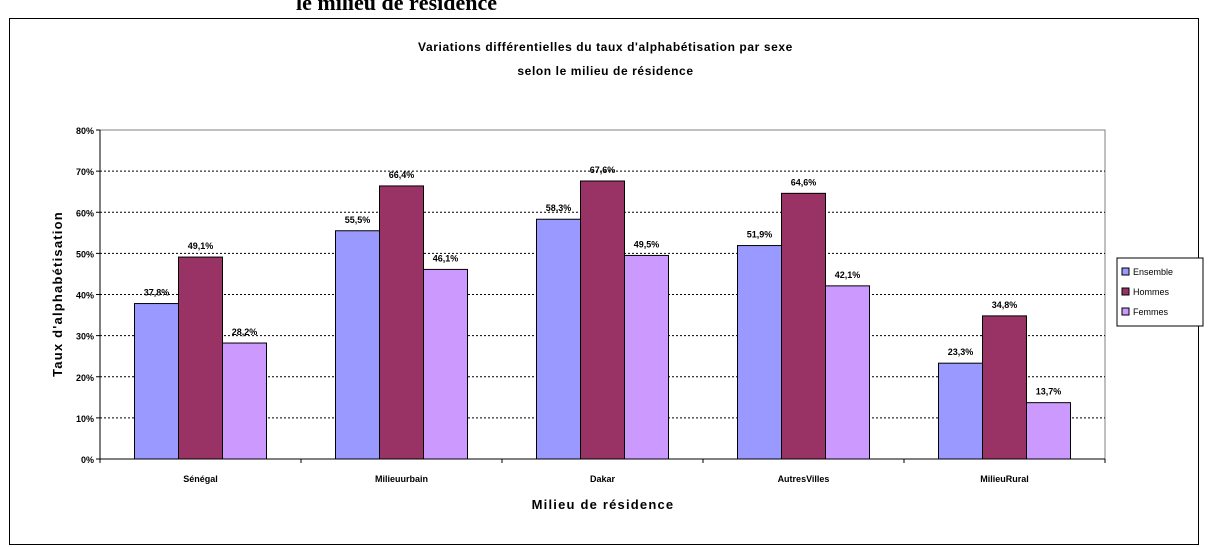 The width and height of the screenshot is (1211, 547). I want to click on y-axis-title: Taux d'alphabétisation, so click(57, 294).